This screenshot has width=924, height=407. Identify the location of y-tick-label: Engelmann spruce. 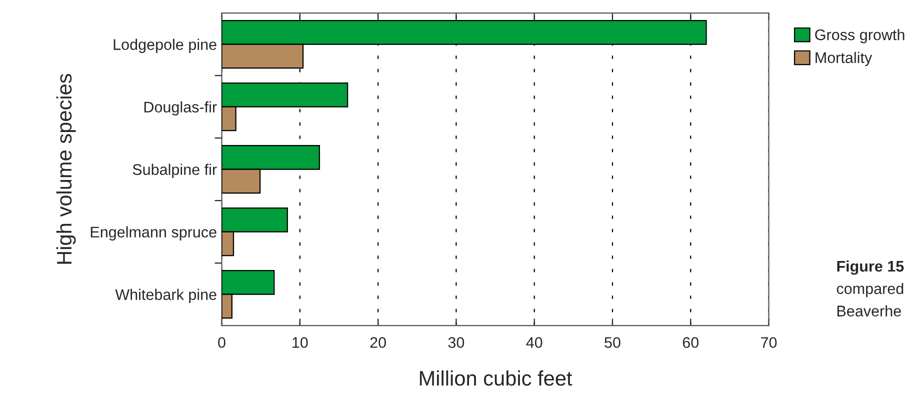
(153, 233).